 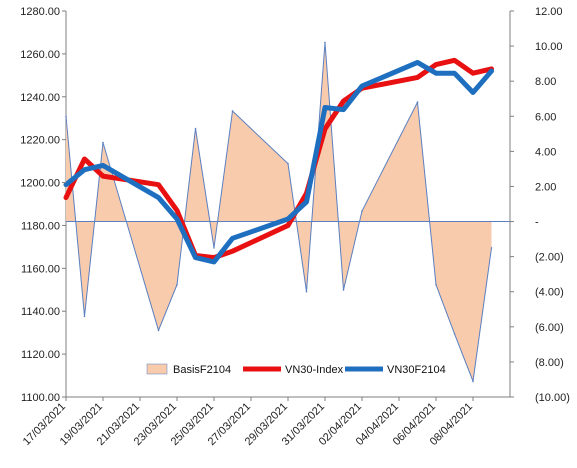 What do you see at coordinates (416, 370) in the screenshot?
I see `legend-item-vn30f2104-label: VN30F2104` at bounding box center [416, 370].